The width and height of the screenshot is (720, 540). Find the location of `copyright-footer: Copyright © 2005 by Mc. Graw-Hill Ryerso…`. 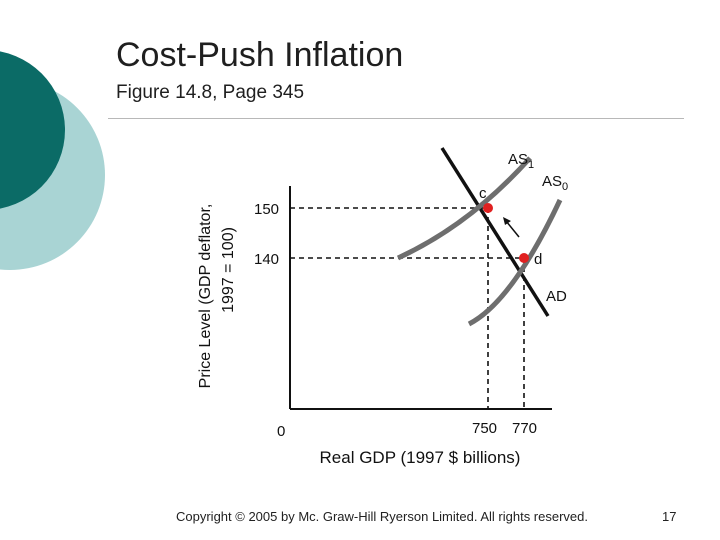

copyright-footer: Copyright © 2005 by Mc. Graw-Hill Ryerso… is located at coordinates (382, 516).